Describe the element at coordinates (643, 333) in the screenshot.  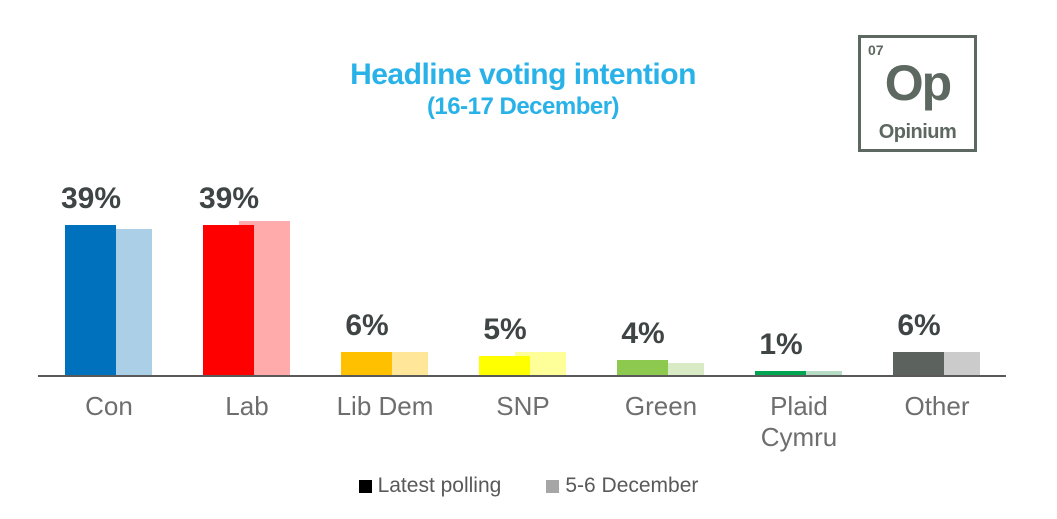
I see `value-label-green: 4%` at that location.